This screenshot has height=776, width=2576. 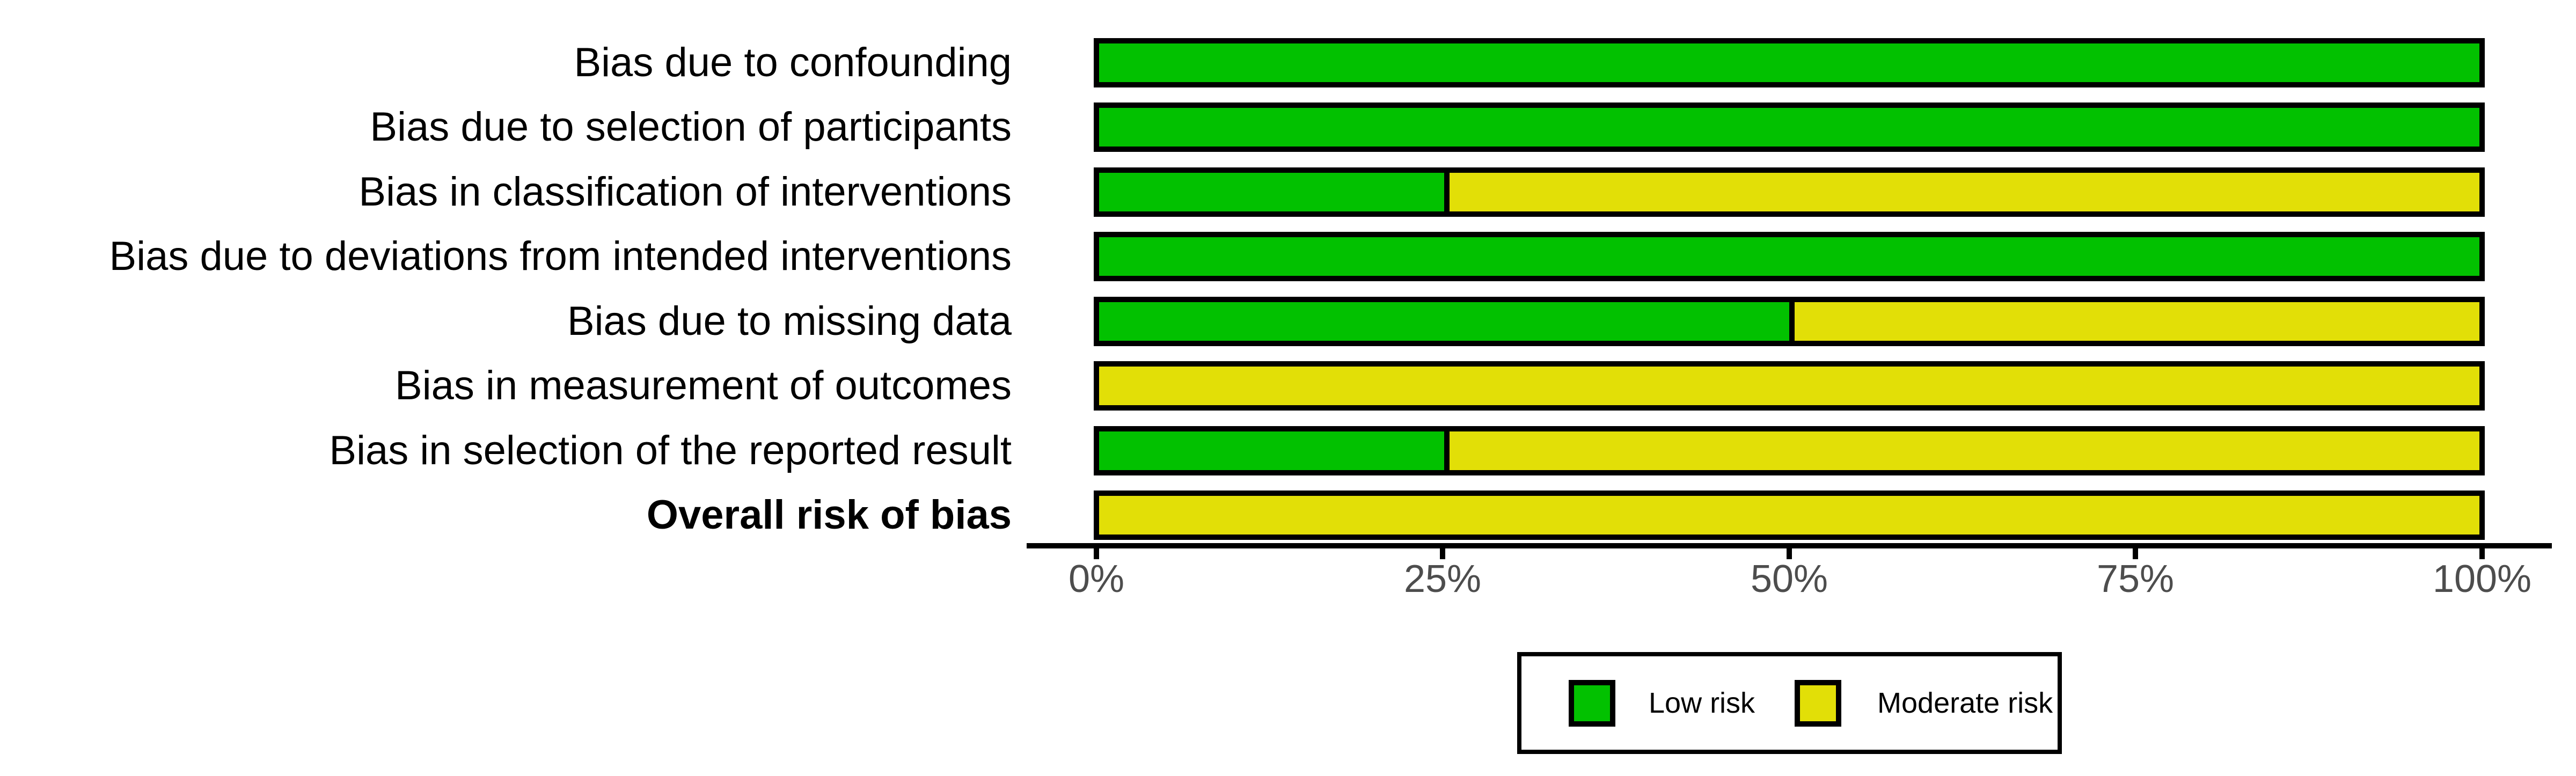 I want to click on x-axis-tick-label: 75%, so click(x=2135, y=579).